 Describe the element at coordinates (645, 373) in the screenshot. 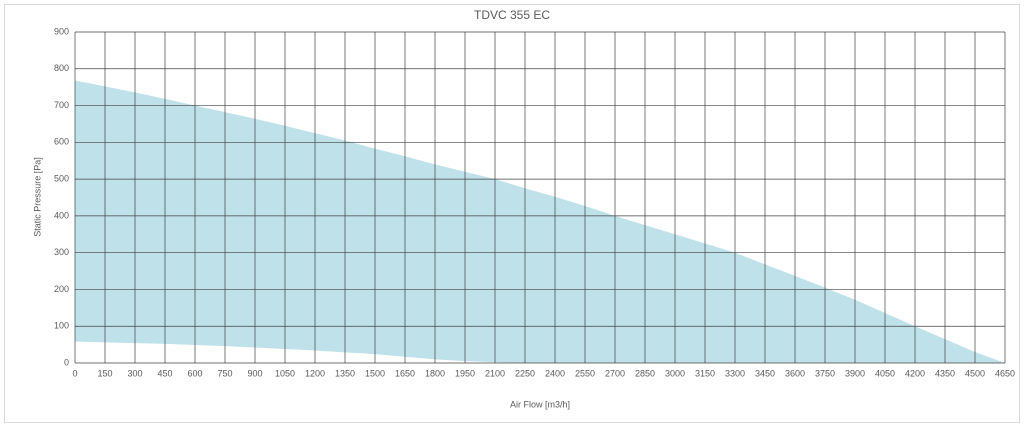

I see `x-tick-label: 2850` at that location.